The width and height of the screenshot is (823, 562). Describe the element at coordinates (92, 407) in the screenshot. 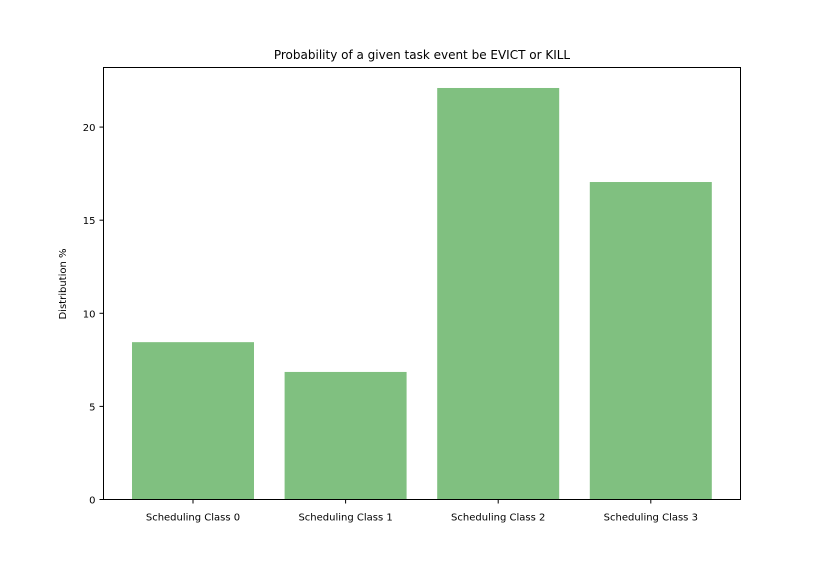

I see `y-tick-label-1: 5` at that location.